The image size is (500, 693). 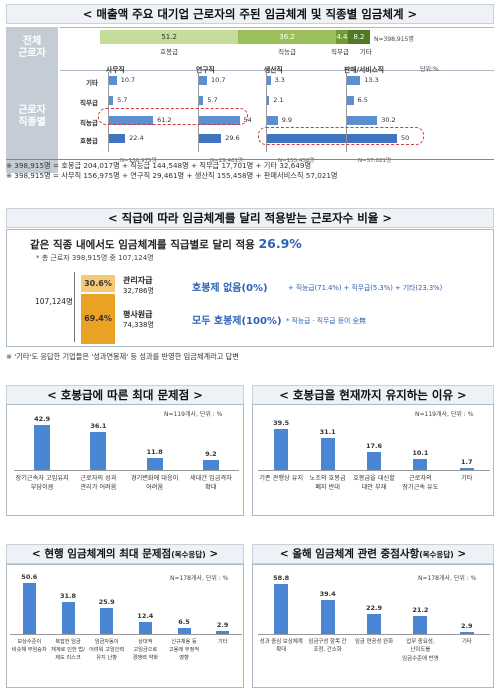 What do you see at coordinates (447, 578) in the screenshot?
I see `chart6-unit: N=178개사, 단위 : %` at bounding box center [447, 578].